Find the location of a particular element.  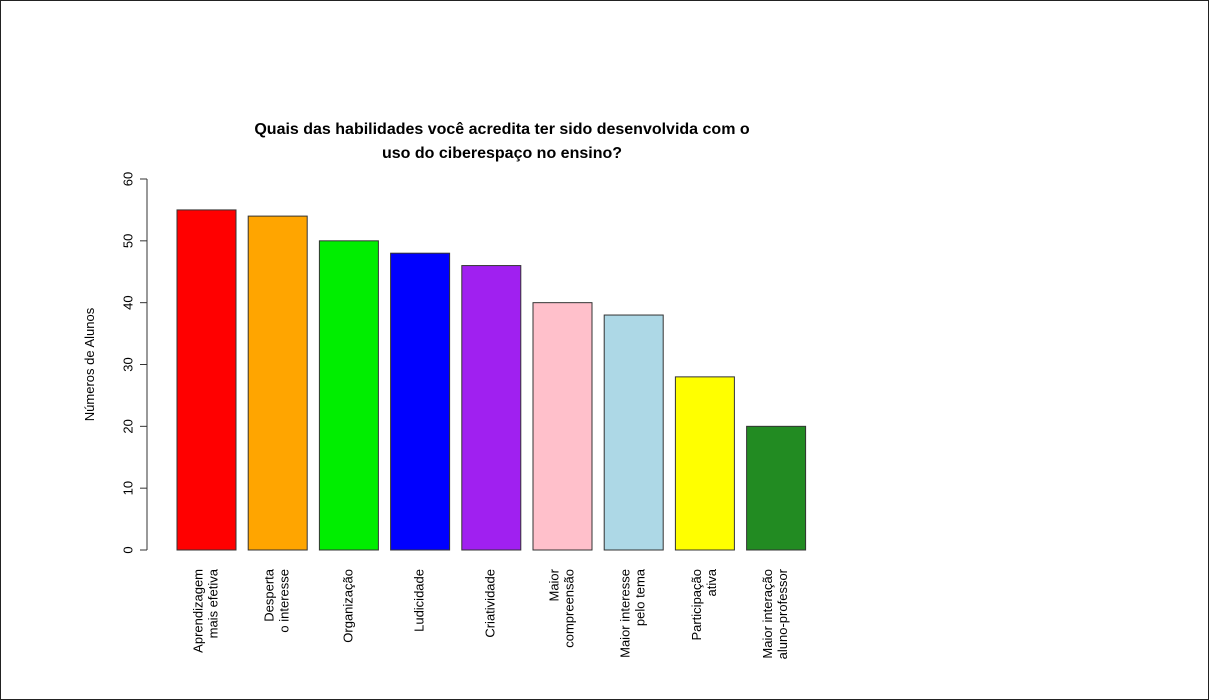

y-tick-label: 10 is located at coordinates (127, 488).